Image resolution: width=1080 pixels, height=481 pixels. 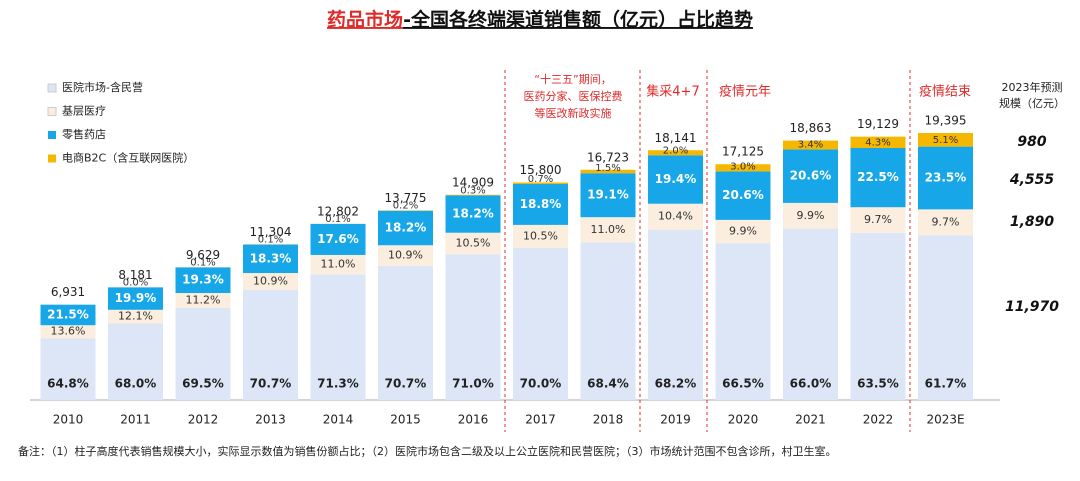 What do you see at coordinates (945, 140) in the screenshot?
I see `segment-label: 5.1%` at bounding box center [945, 140].